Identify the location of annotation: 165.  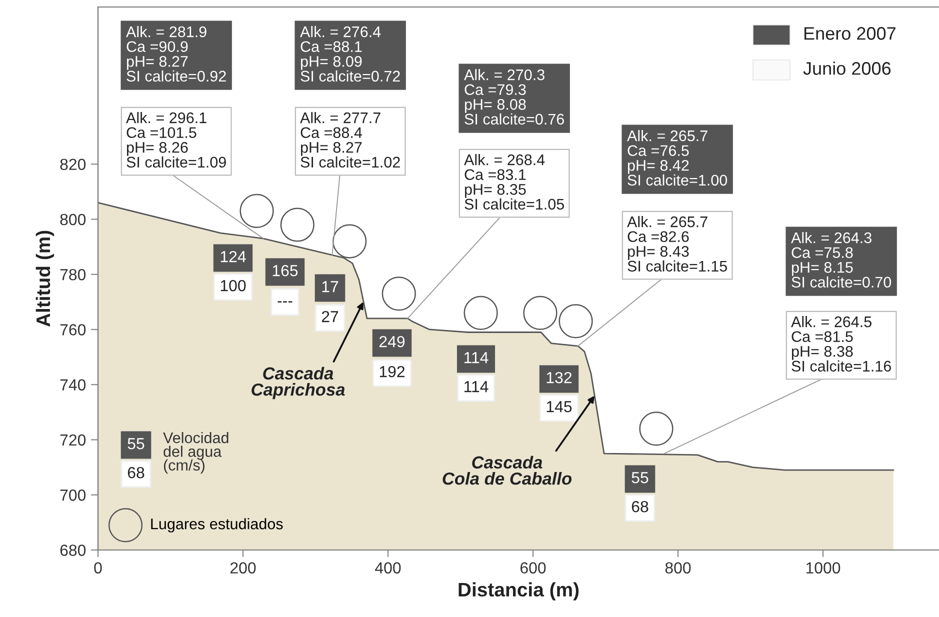
(285, 270).